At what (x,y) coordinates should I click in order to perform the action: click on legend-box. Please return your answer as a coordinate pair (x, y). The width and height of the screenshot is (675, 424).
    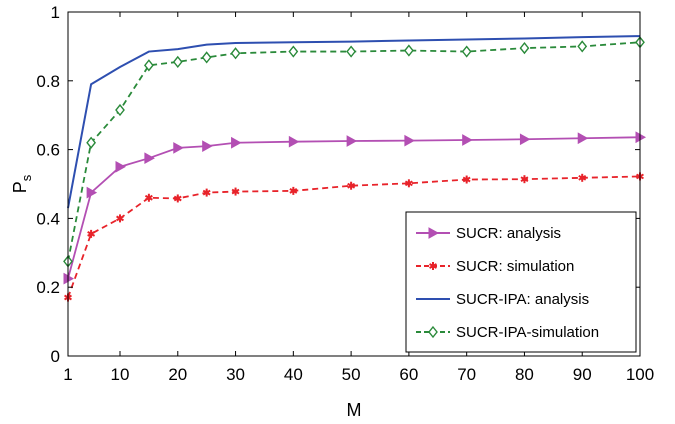
    Looking at the image, I should click on (521, 282).